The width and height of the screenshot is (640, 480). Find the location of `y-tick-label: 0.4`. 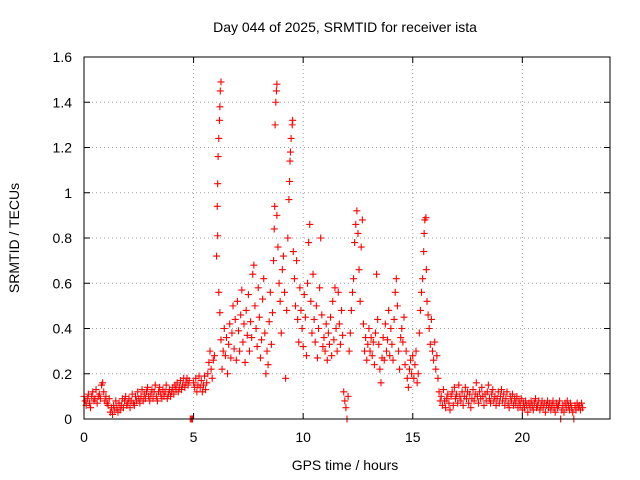

y-tick-label: 0.4 is located at coordinates (63, 329).